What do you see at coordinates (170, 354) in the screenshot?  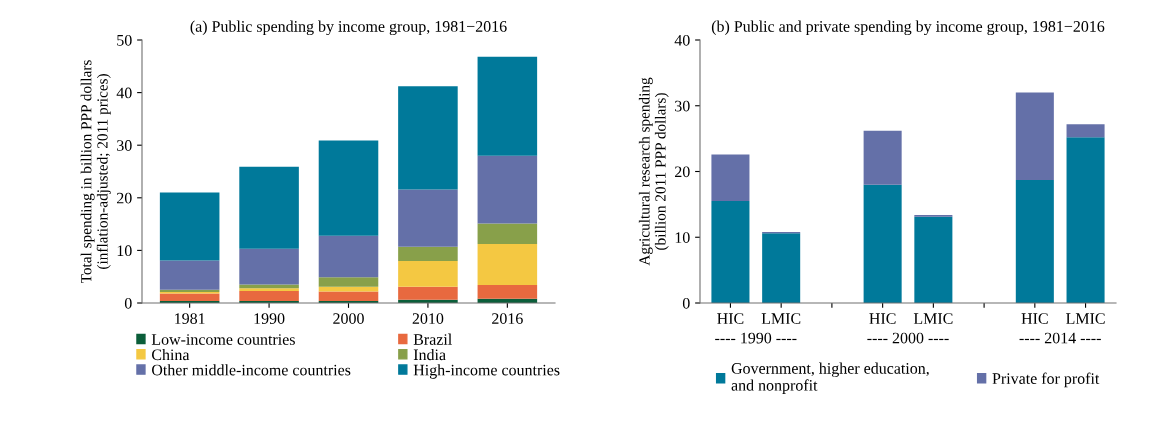 I see `legend-label: China` at bounding box center [170, 354].